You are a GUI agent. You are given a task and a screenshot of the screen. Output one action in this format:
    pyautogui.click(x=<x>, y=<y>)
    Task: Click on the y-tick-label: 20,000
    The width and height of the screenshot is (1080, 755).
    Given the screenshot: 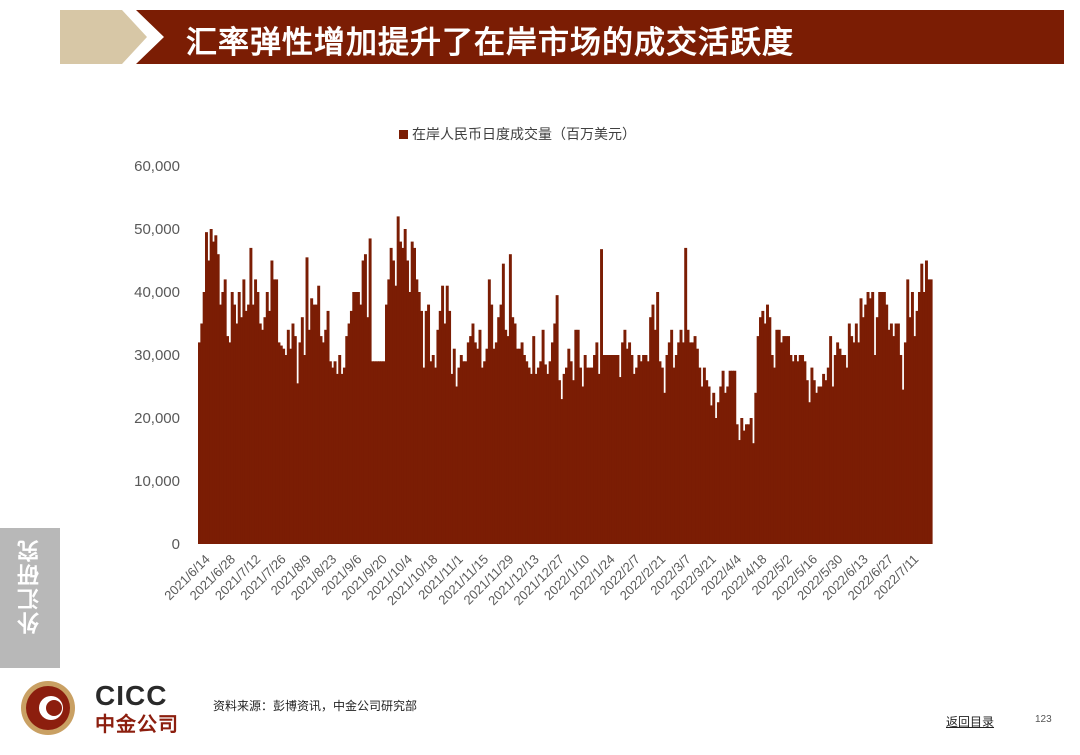 What is the action you would take?
    pyautogui.click(x=157, y=418)
    